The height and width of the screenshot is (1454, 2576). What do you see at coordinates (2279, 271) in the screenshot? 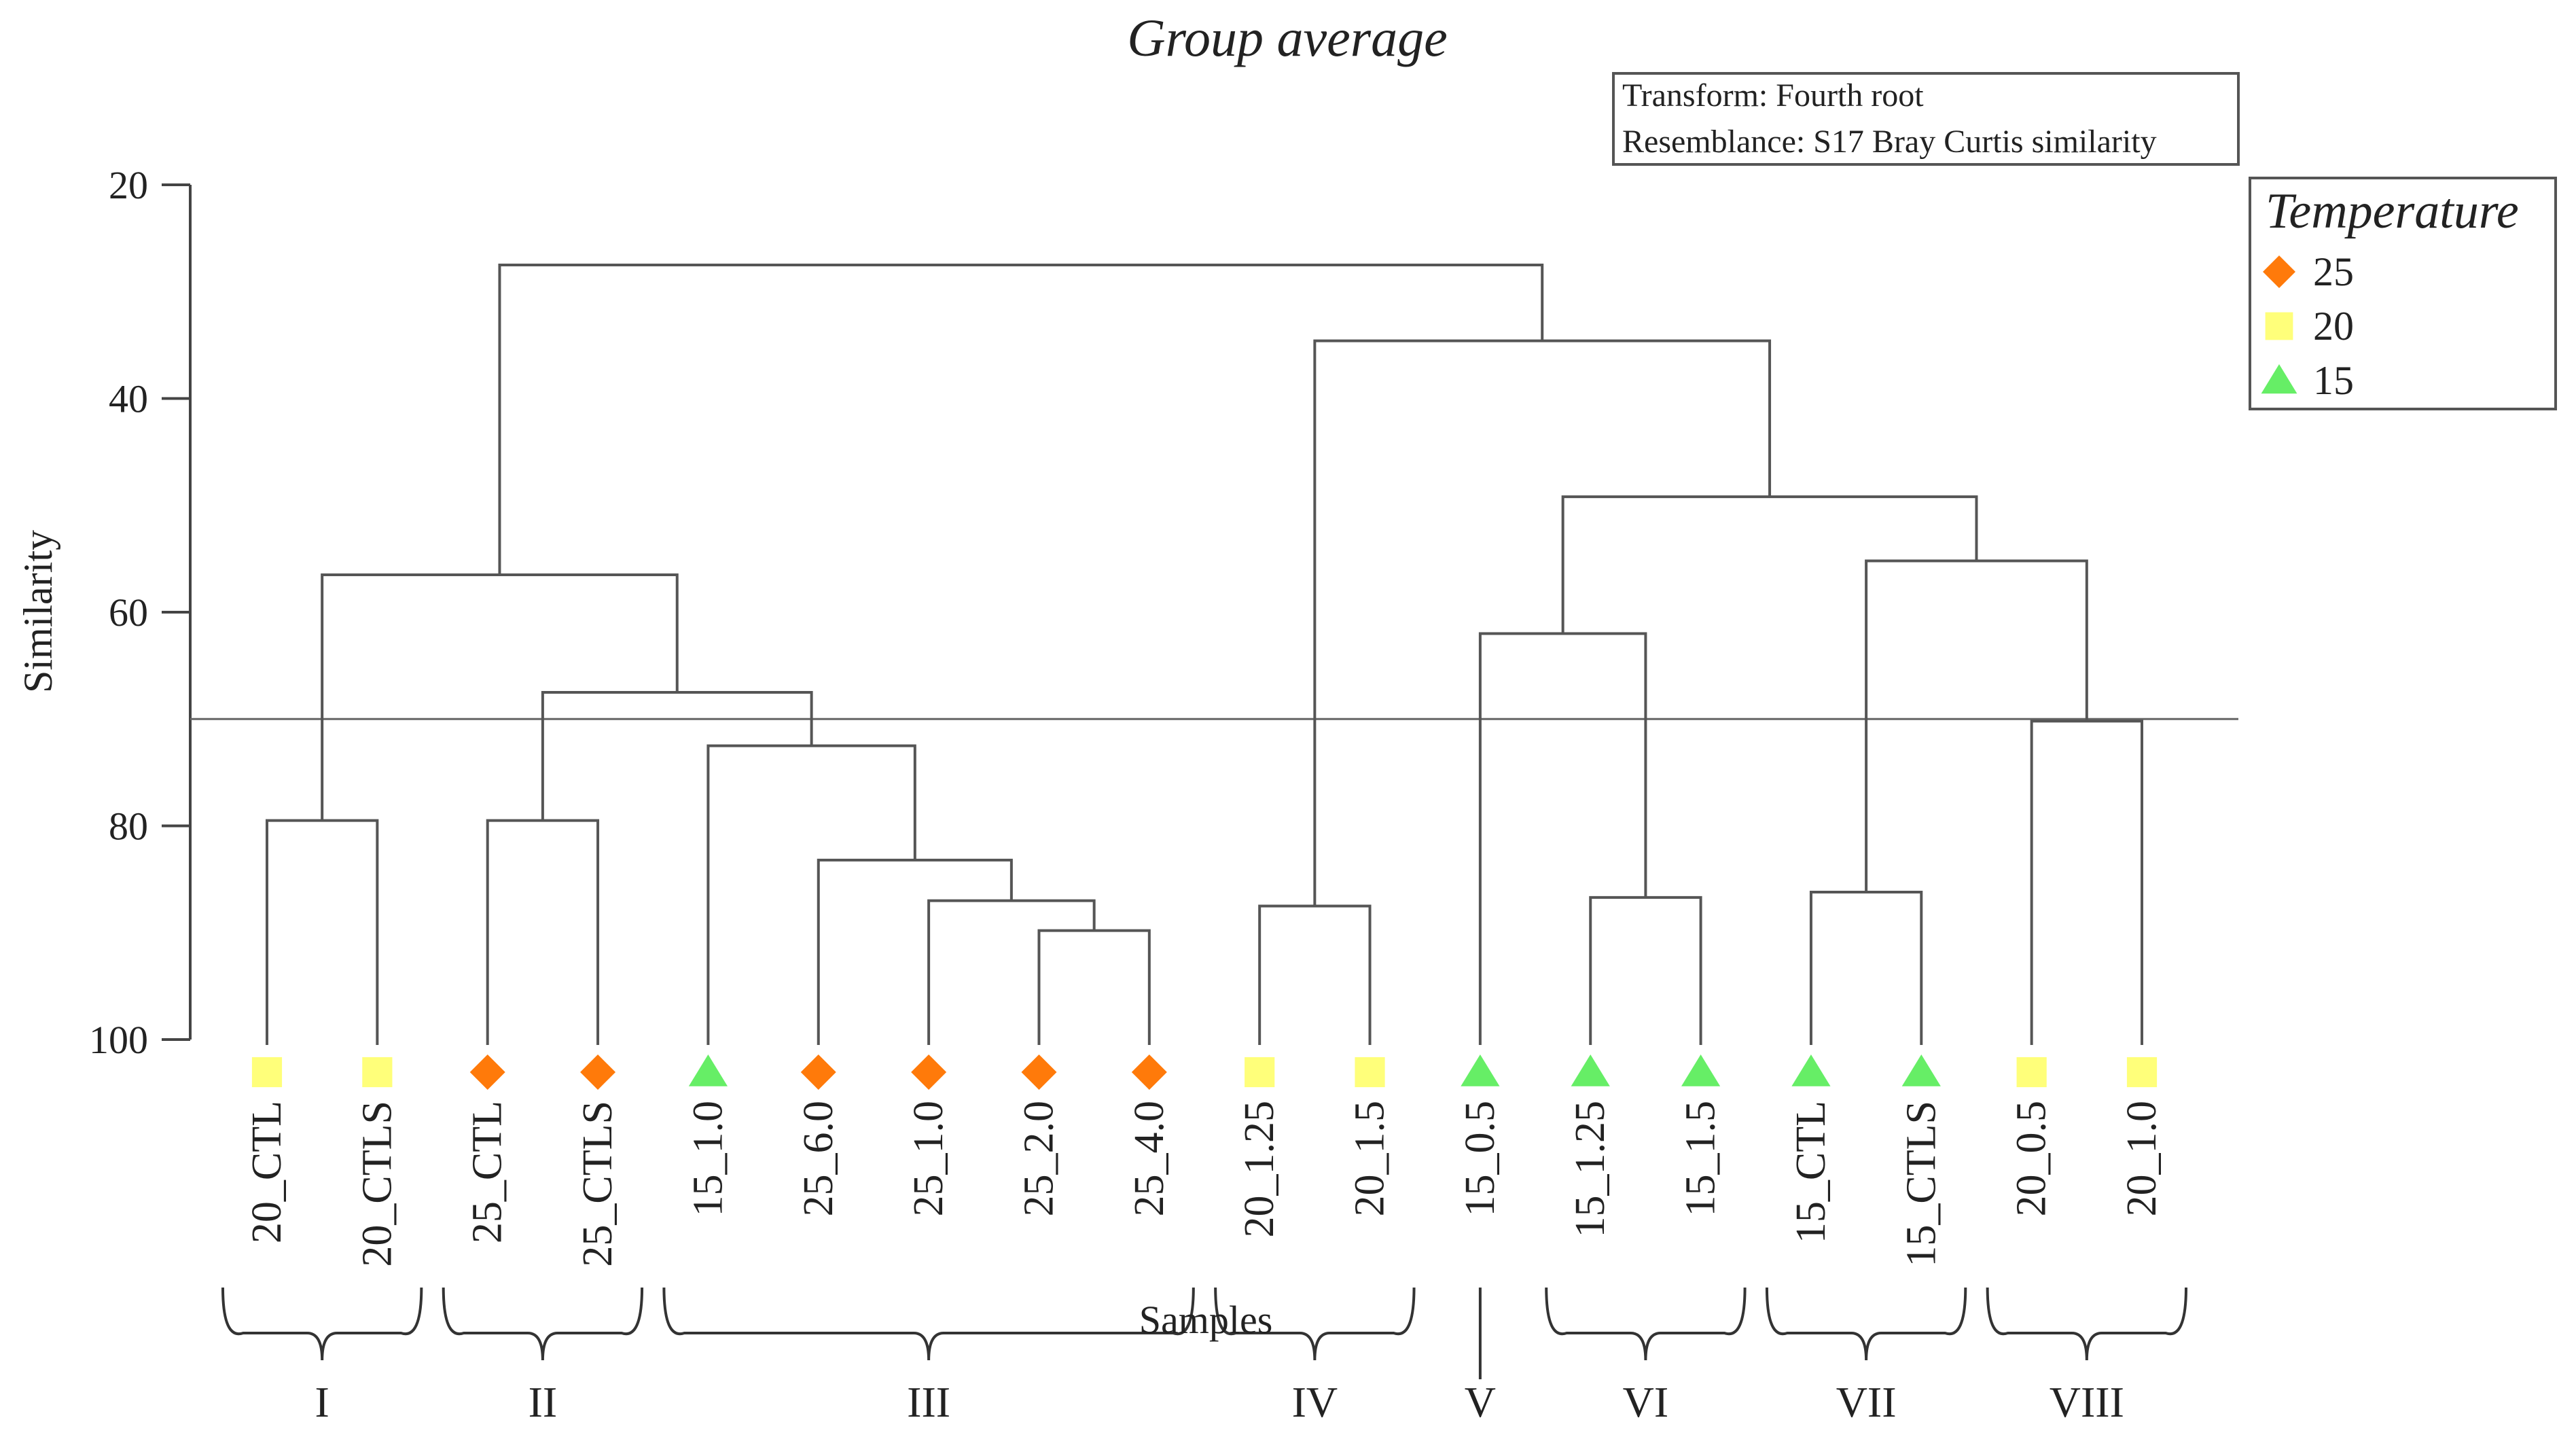
I see `legend-marker-diamond` at bounding box center [2279, 271].